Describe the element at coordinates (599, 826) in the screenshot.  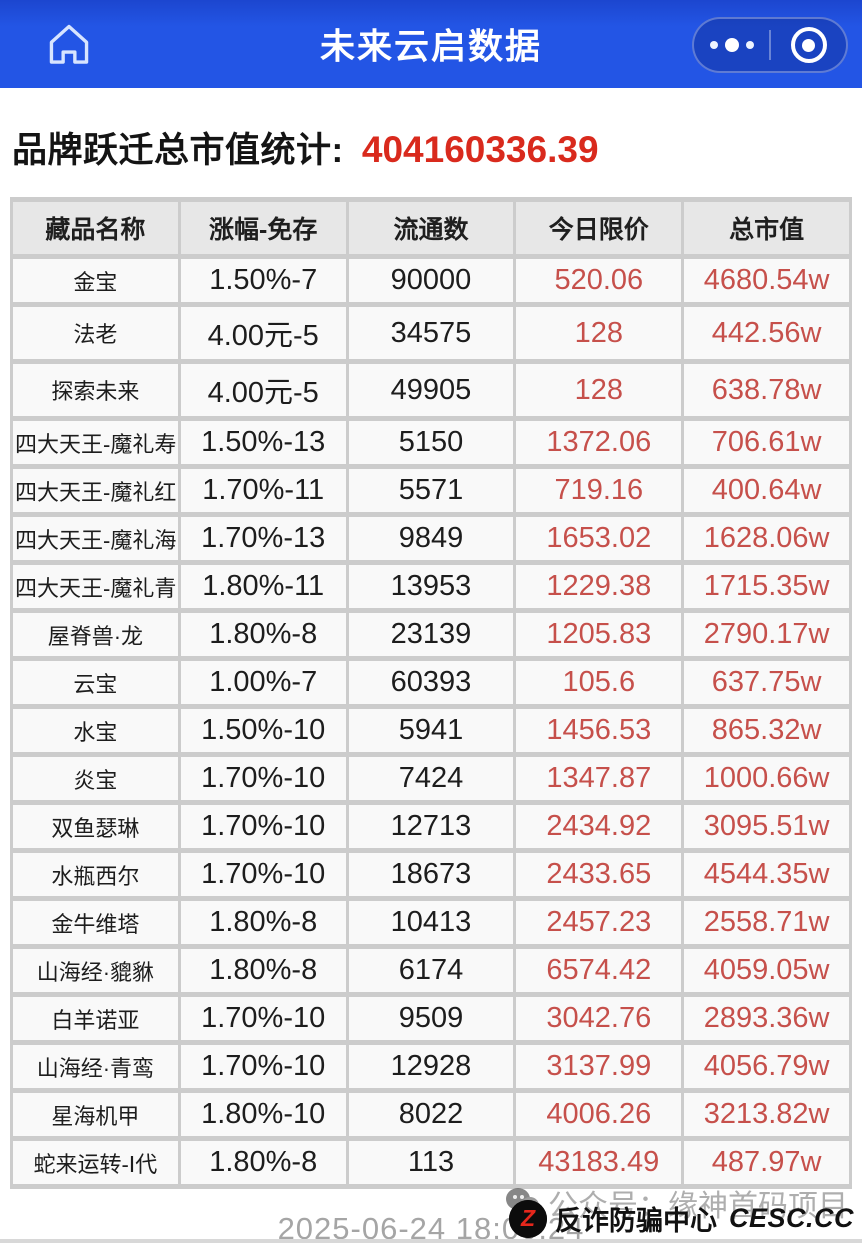
I see `cell-limit-price: 2434.92` at that location.